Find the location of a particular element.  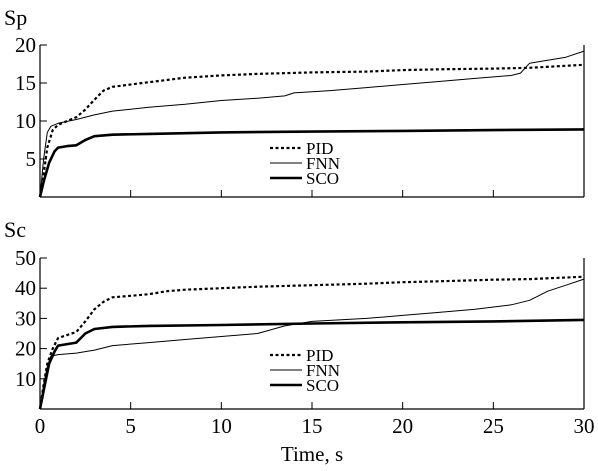

x-tick-label: 0 is located at coordinates (40, 426).